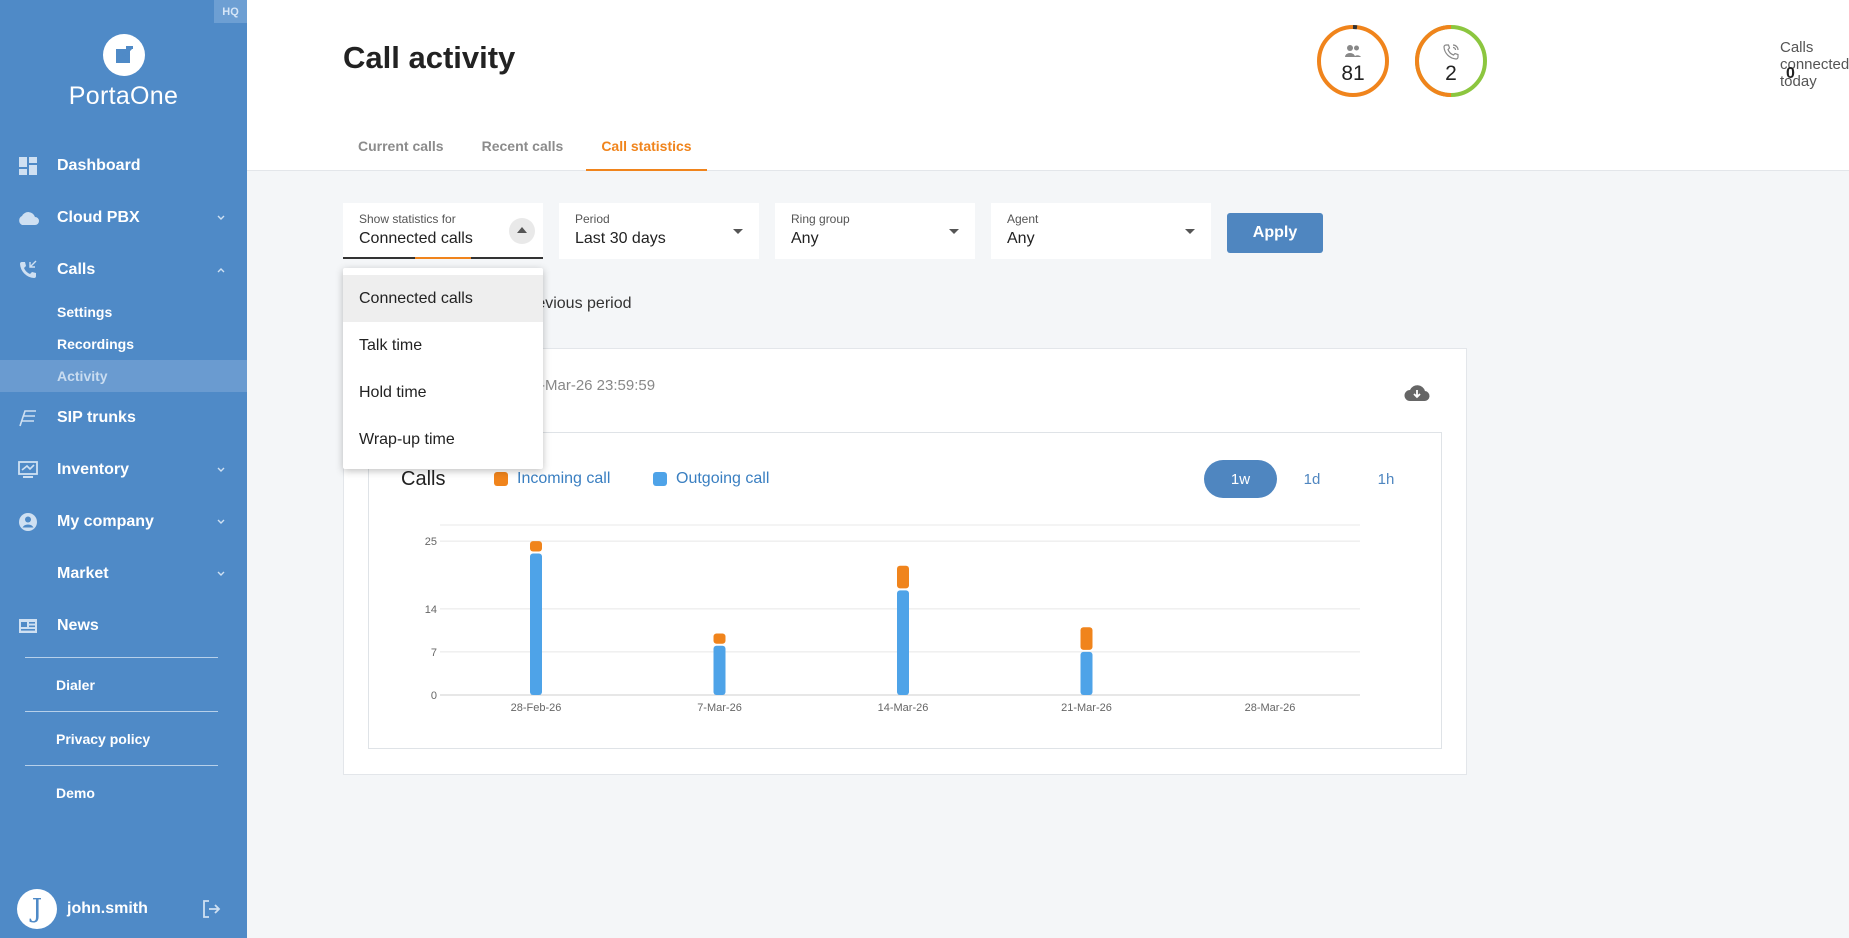 The image size is (1849, 938). I want to click on sidebar-item-sip-trunks: SIP trunks, so click(123, 418).